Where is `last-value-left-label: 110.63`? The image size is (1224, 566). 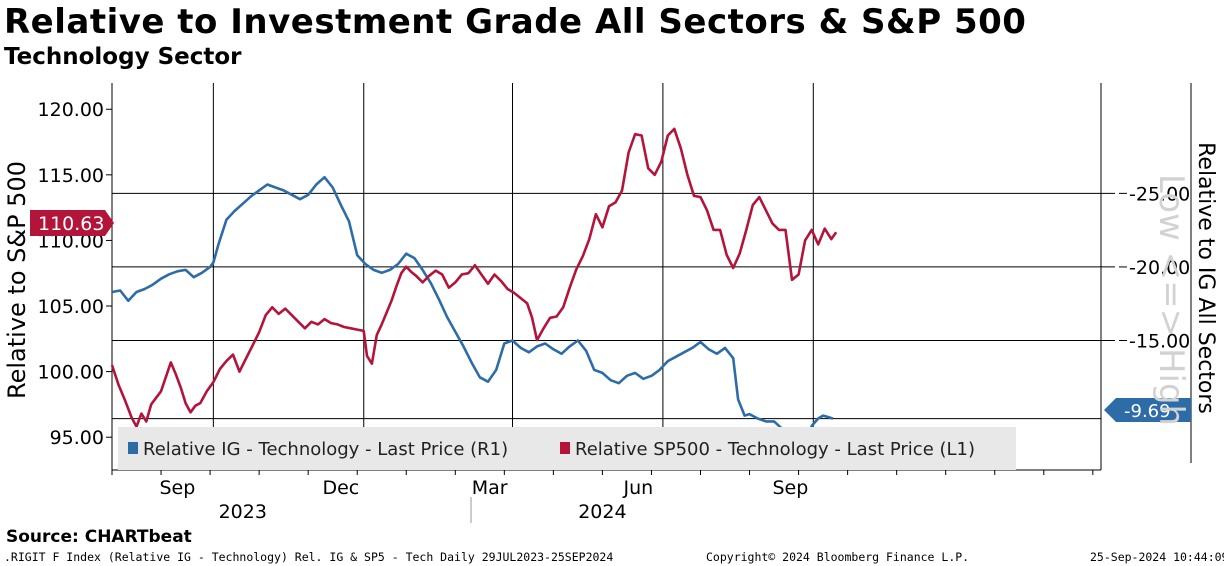 last-value-left-label: 110.63 is located at coordinates (71, 224).